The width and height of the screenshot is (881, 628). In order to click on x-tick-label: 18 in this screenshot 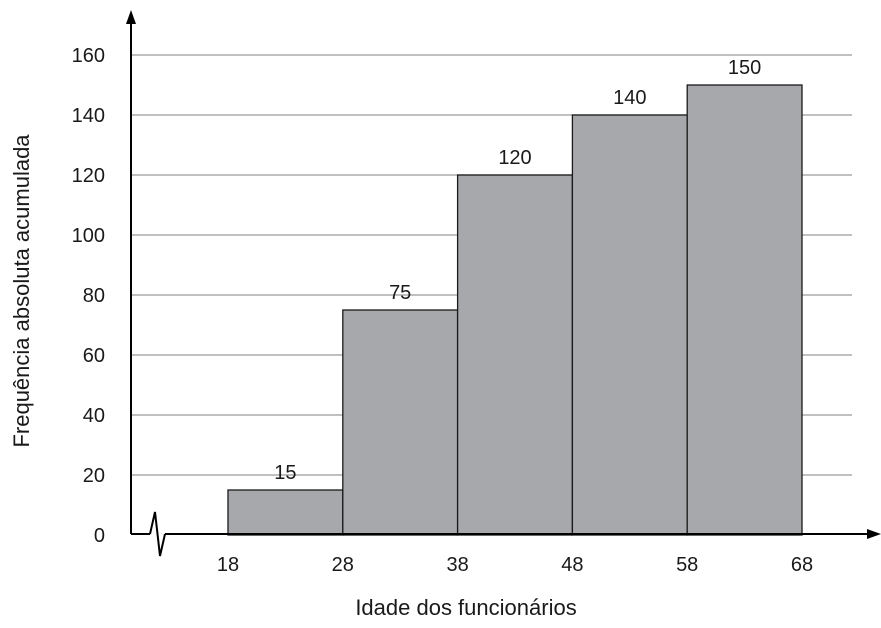, I will do `click(228, 565)`.